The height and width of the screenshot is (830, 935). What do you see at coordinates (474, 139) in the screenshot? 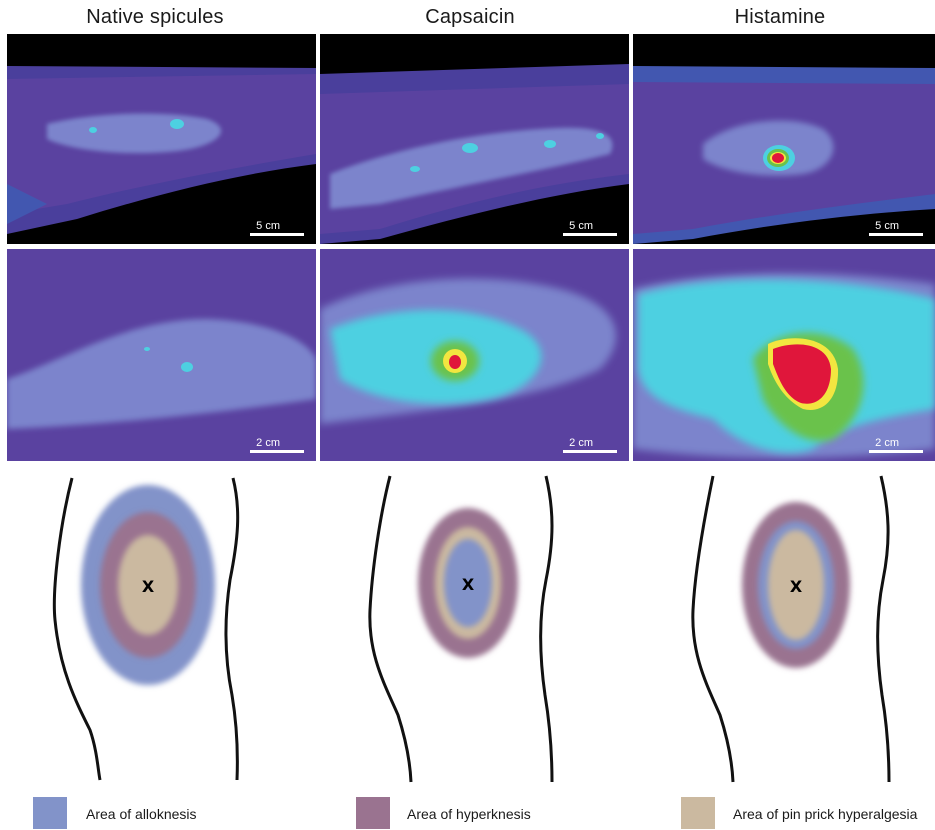
I see `heatmap-overview-capsaicin: 5 cm` at bounding box center [474, 139].